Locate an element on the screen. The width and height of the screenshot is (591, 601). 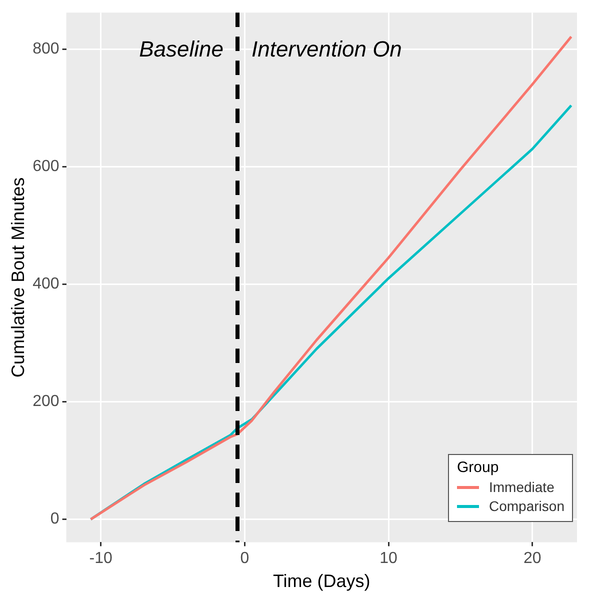
y-tick-label: 600 is located at coordinates (46, 167).